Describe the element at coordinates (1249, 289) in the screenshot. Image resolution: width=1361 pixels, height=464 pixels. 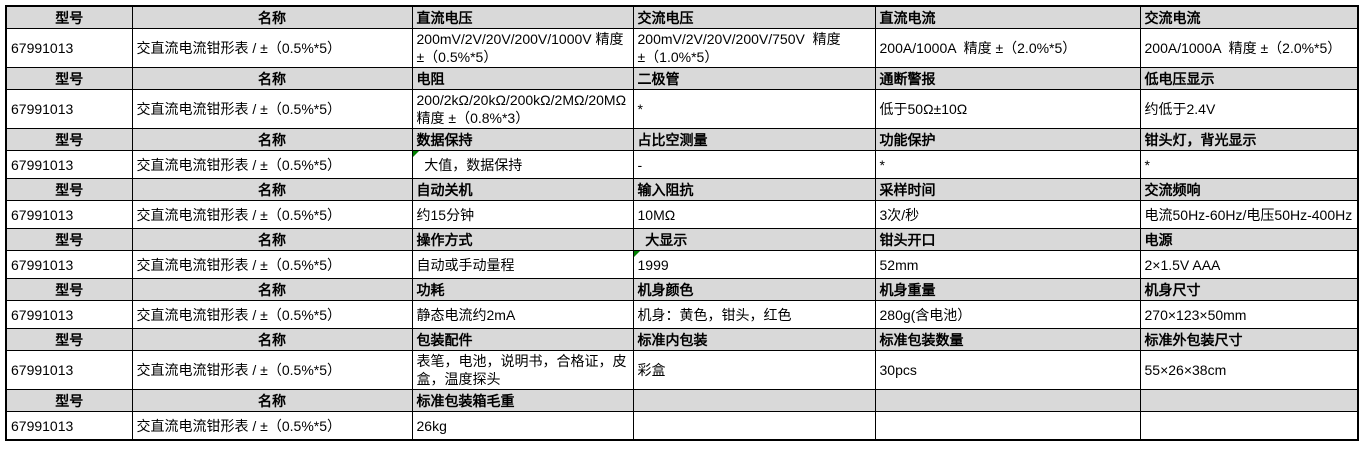
I see `header-cell: 机身尺寸` at that location.